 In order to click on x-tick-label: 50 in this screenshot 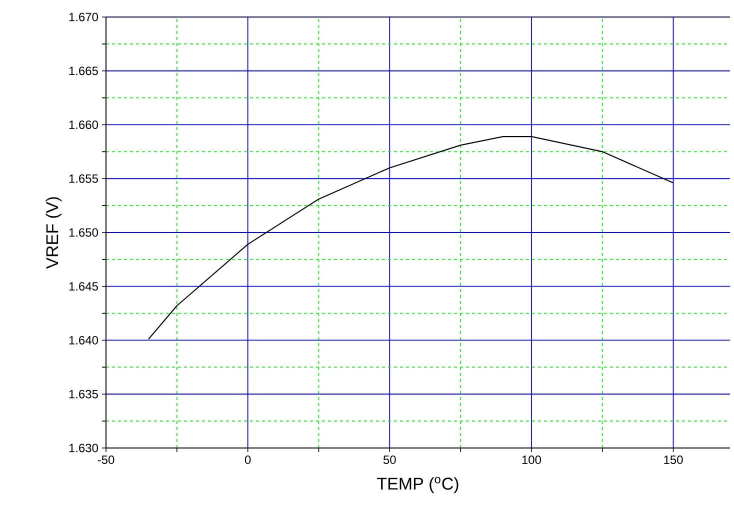, I will do `click(389, 460)`.